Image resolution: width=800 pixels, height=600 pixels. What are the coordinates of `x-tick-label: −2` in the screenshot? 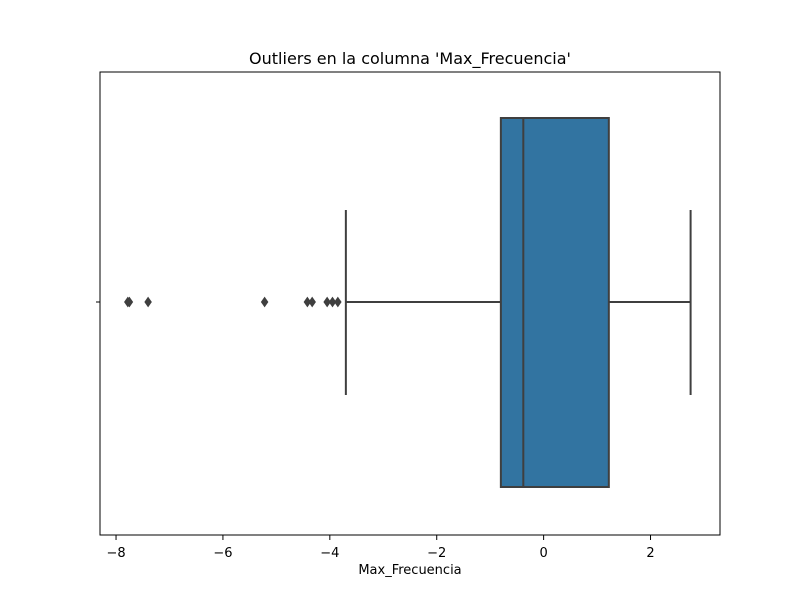 It's located at (436, 553).